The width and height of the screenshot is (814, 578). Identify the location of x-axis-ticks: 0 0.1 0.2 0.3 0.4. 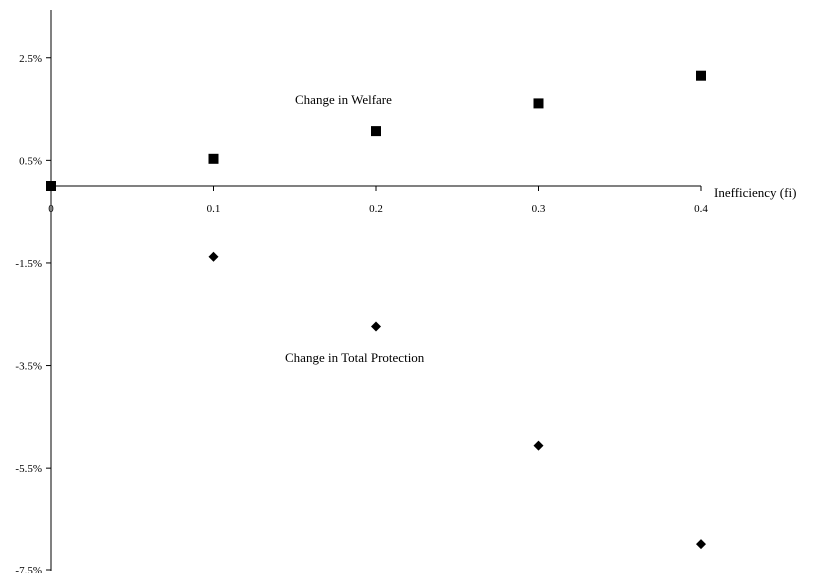
(378, 200).